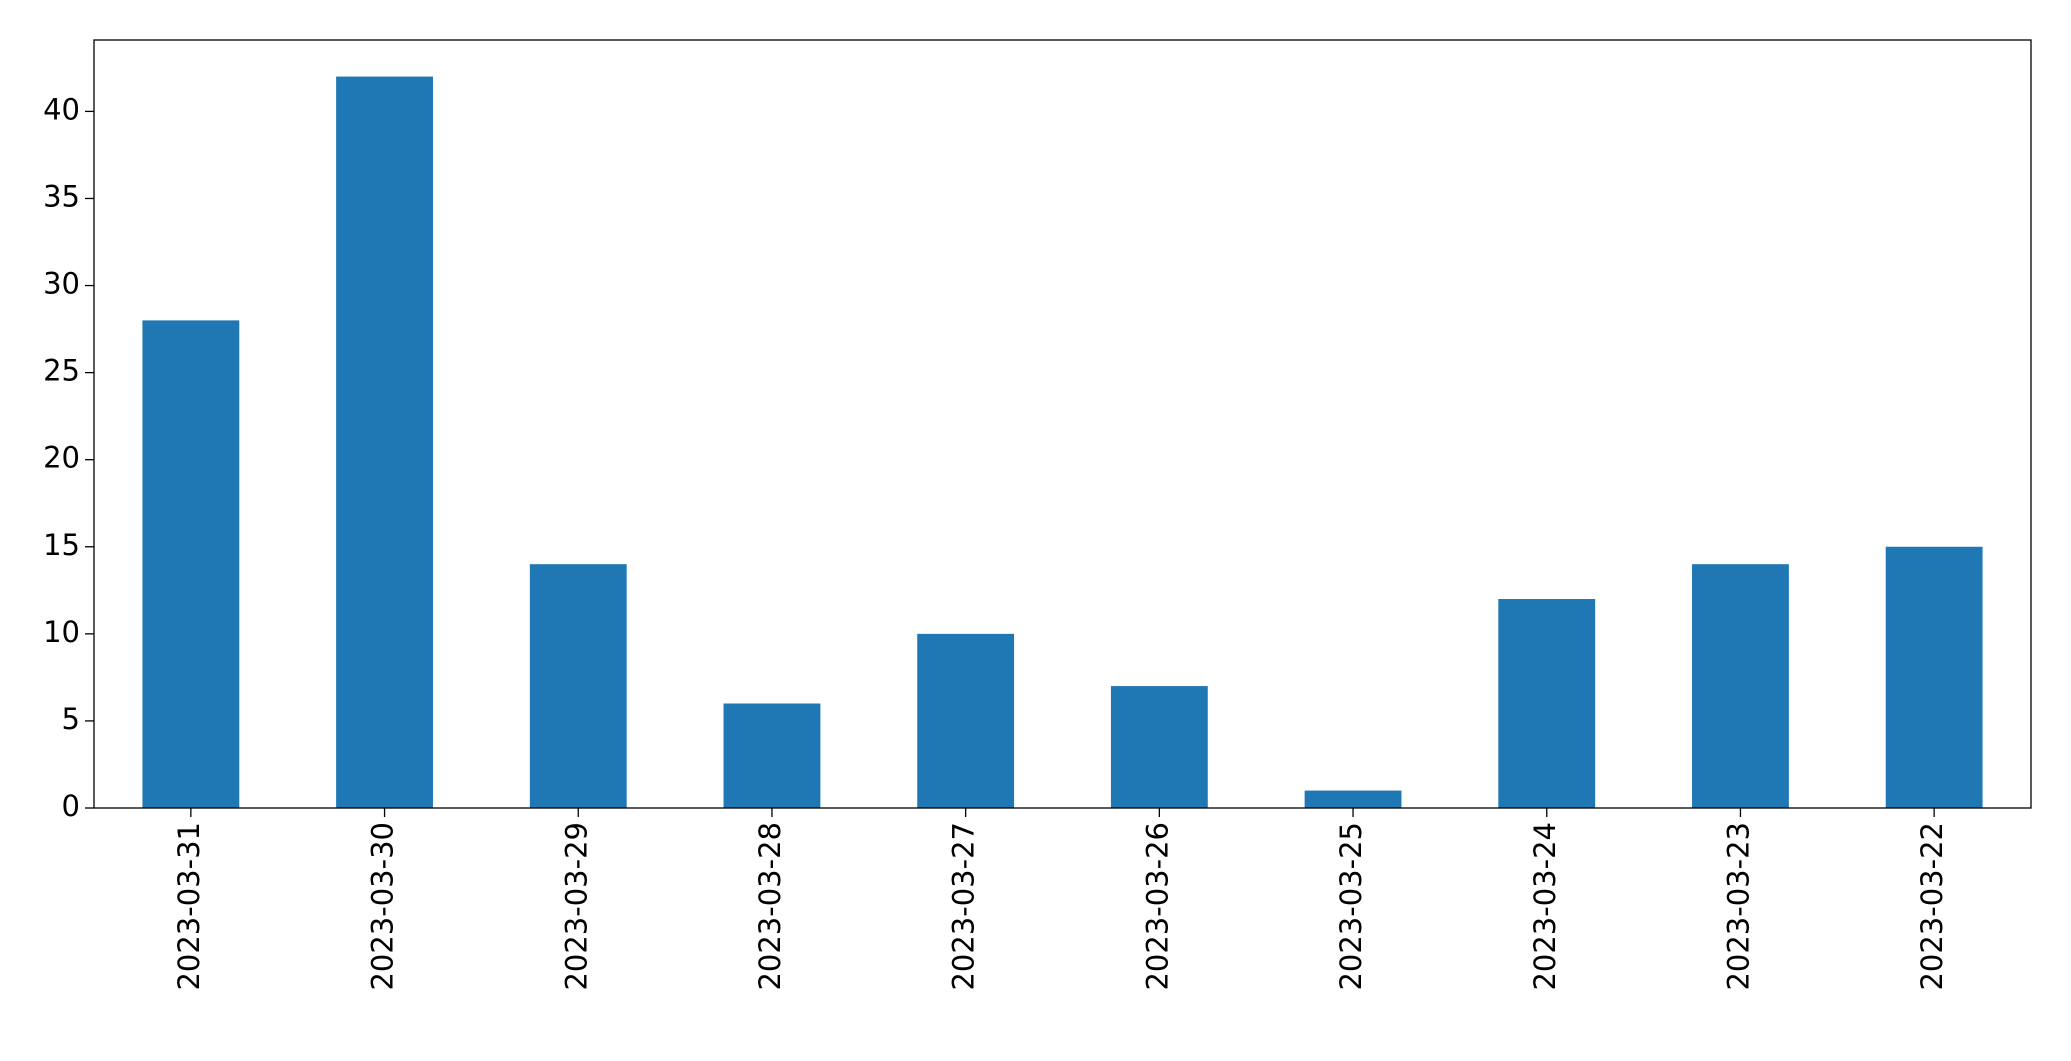  Describe the element at coordinates (964, 906) in the screenshot. I see `x-tick-label: 2023-03-27` at that location.